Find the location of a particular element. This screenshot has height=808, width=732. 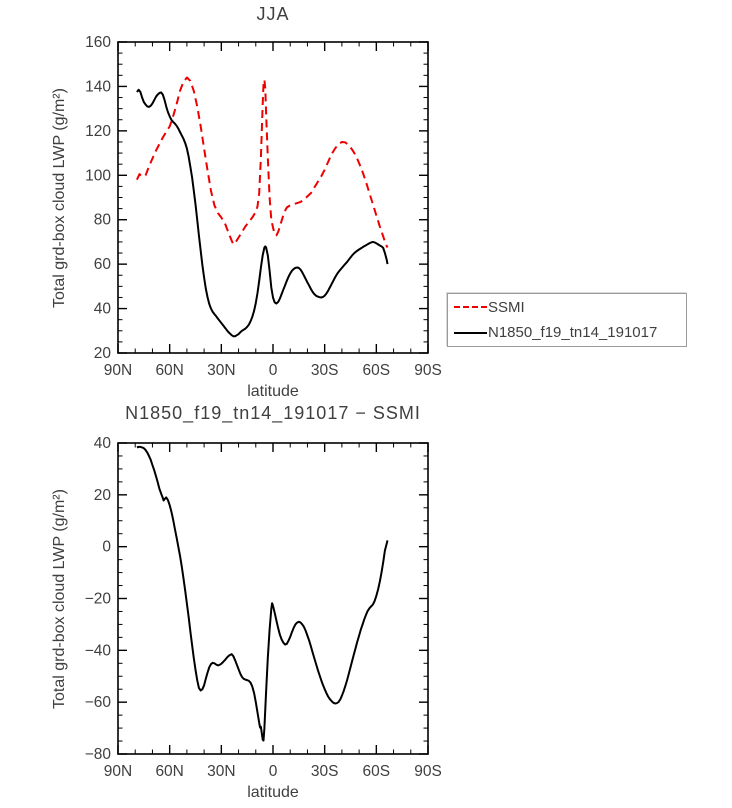

top-plot-title: JJA is located at coordinates (273, 14).